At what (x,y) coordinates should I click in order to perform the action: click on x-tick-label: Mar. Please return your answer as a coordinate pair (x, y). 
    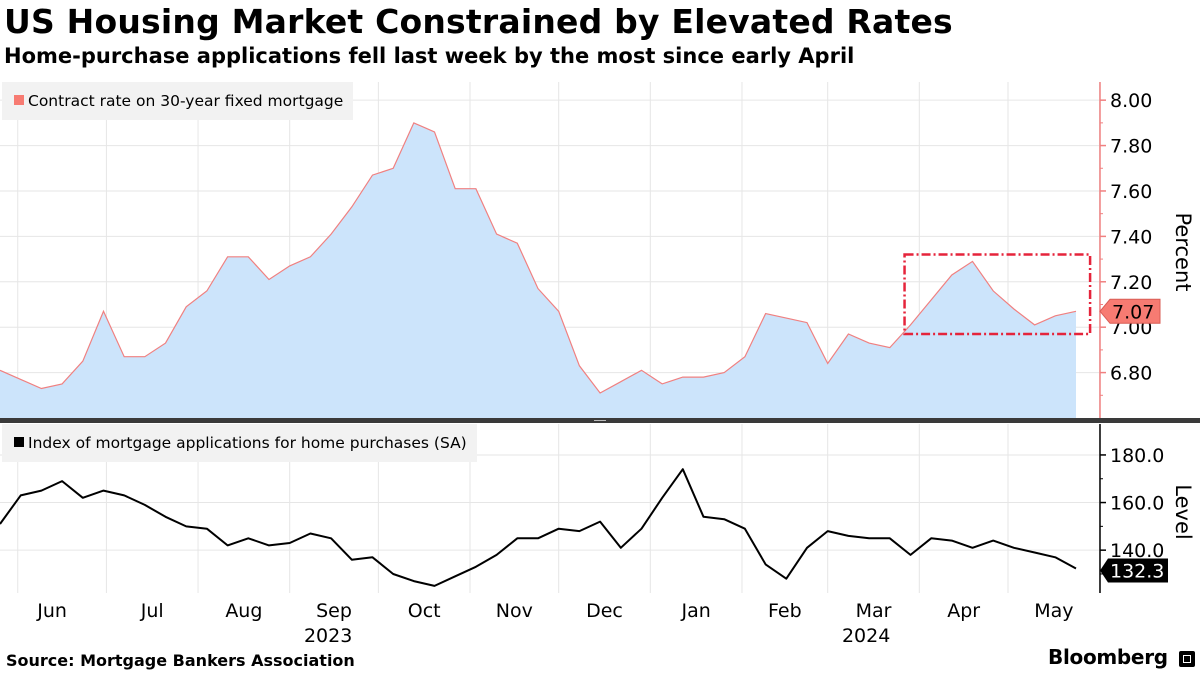
    Looking at the image, I should click on (874, 611).